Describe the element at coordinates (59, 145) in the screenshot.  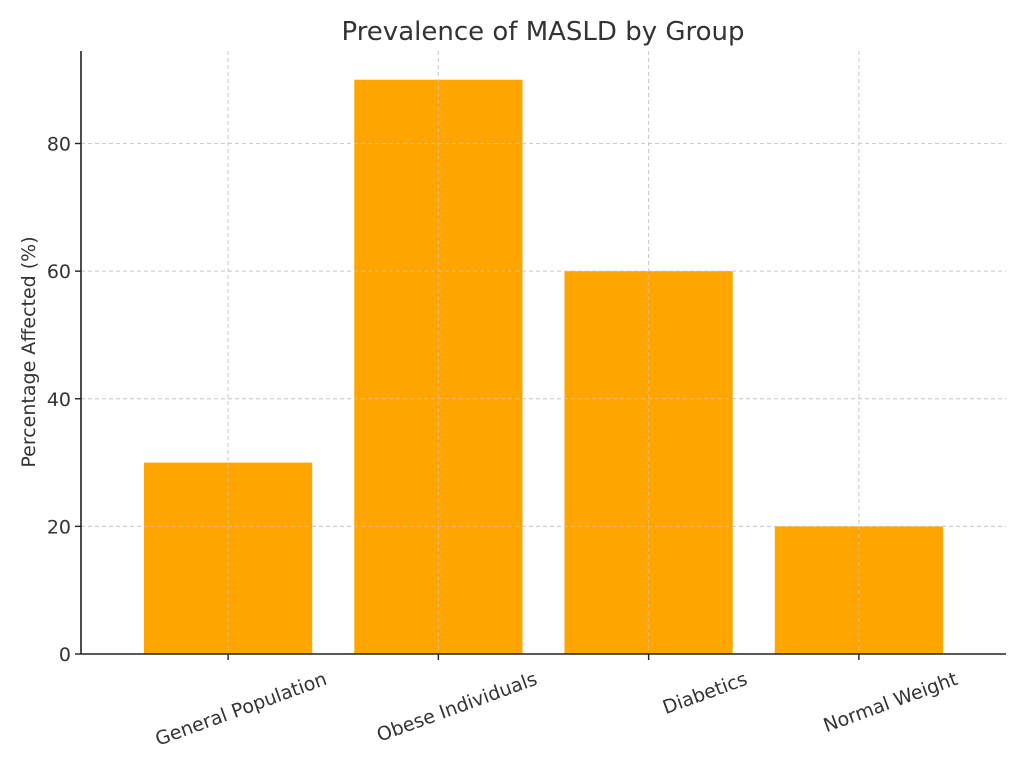
I see `y-tick-label: 80` at that location.